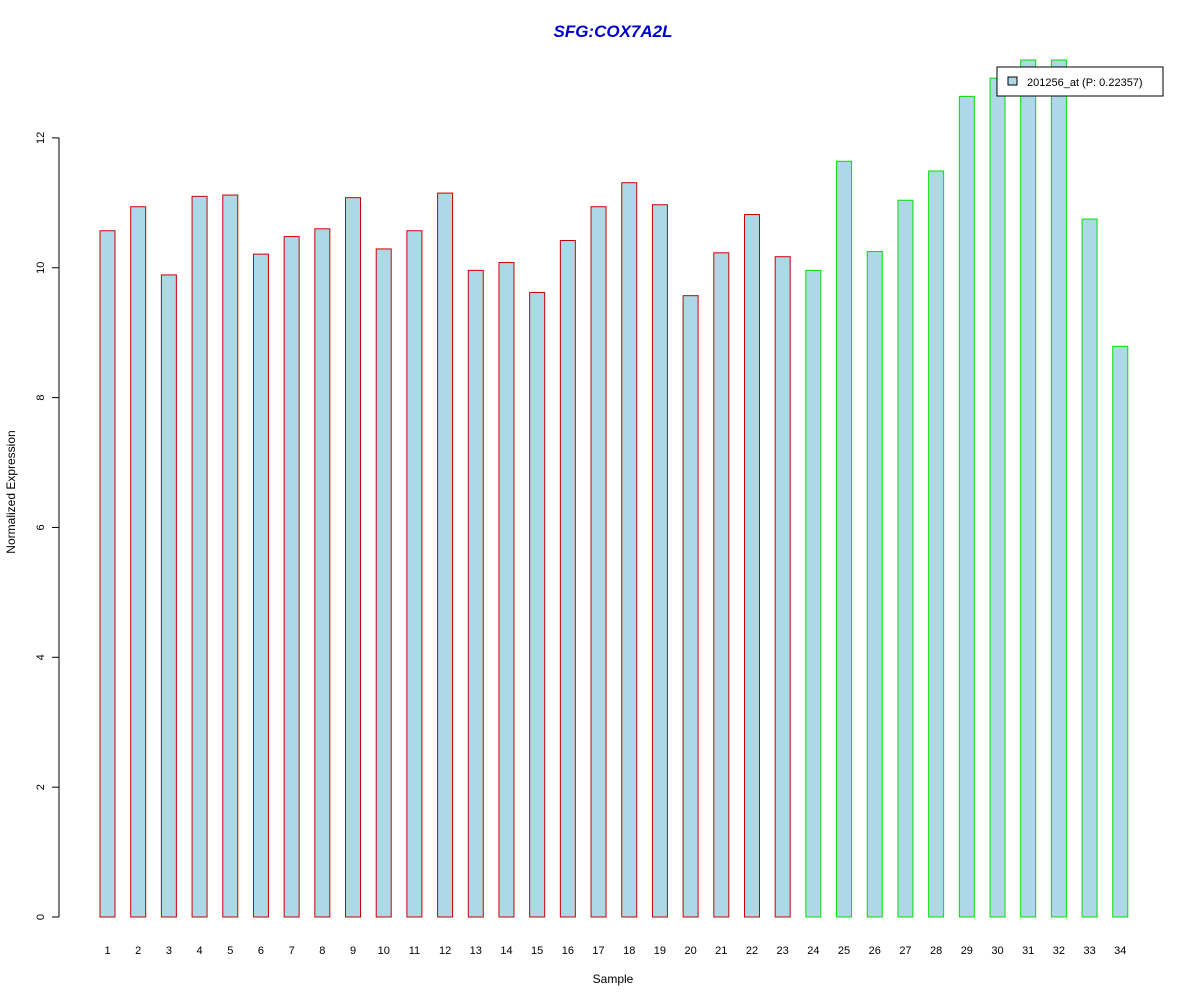  What do you see at coordinates (506, 951) in the screenshot?
I see `x-tick-label: 14` at bounding box center [506, 951].